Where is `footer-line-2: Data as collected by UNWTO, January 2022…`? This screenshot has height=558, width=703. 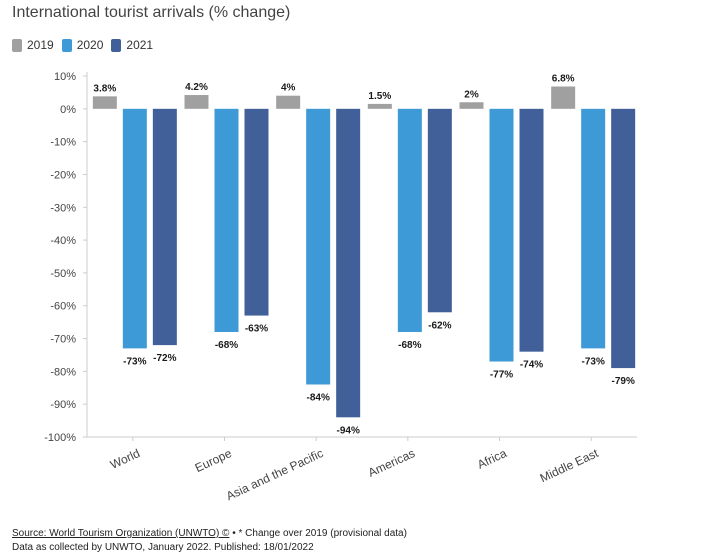 footer-line-2: Data as collected by UNWTO, January 2022… is located at coordinates (163, 547).